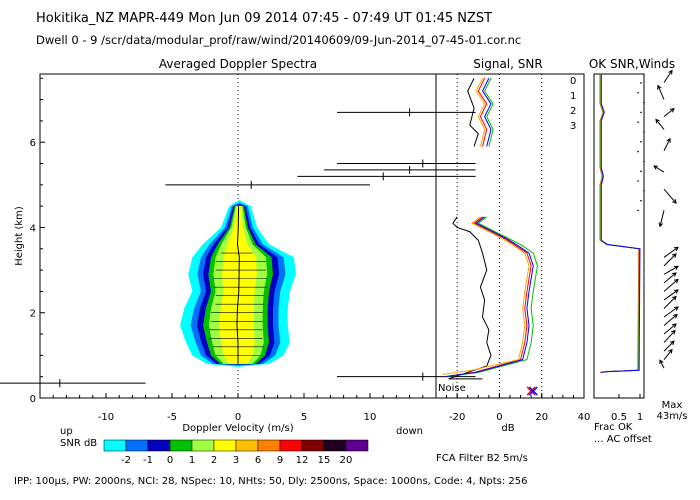  Describe the element at coordinates (623, 439) in the screenshot. I see `ac-offset-label: ... AC offset` at that location.